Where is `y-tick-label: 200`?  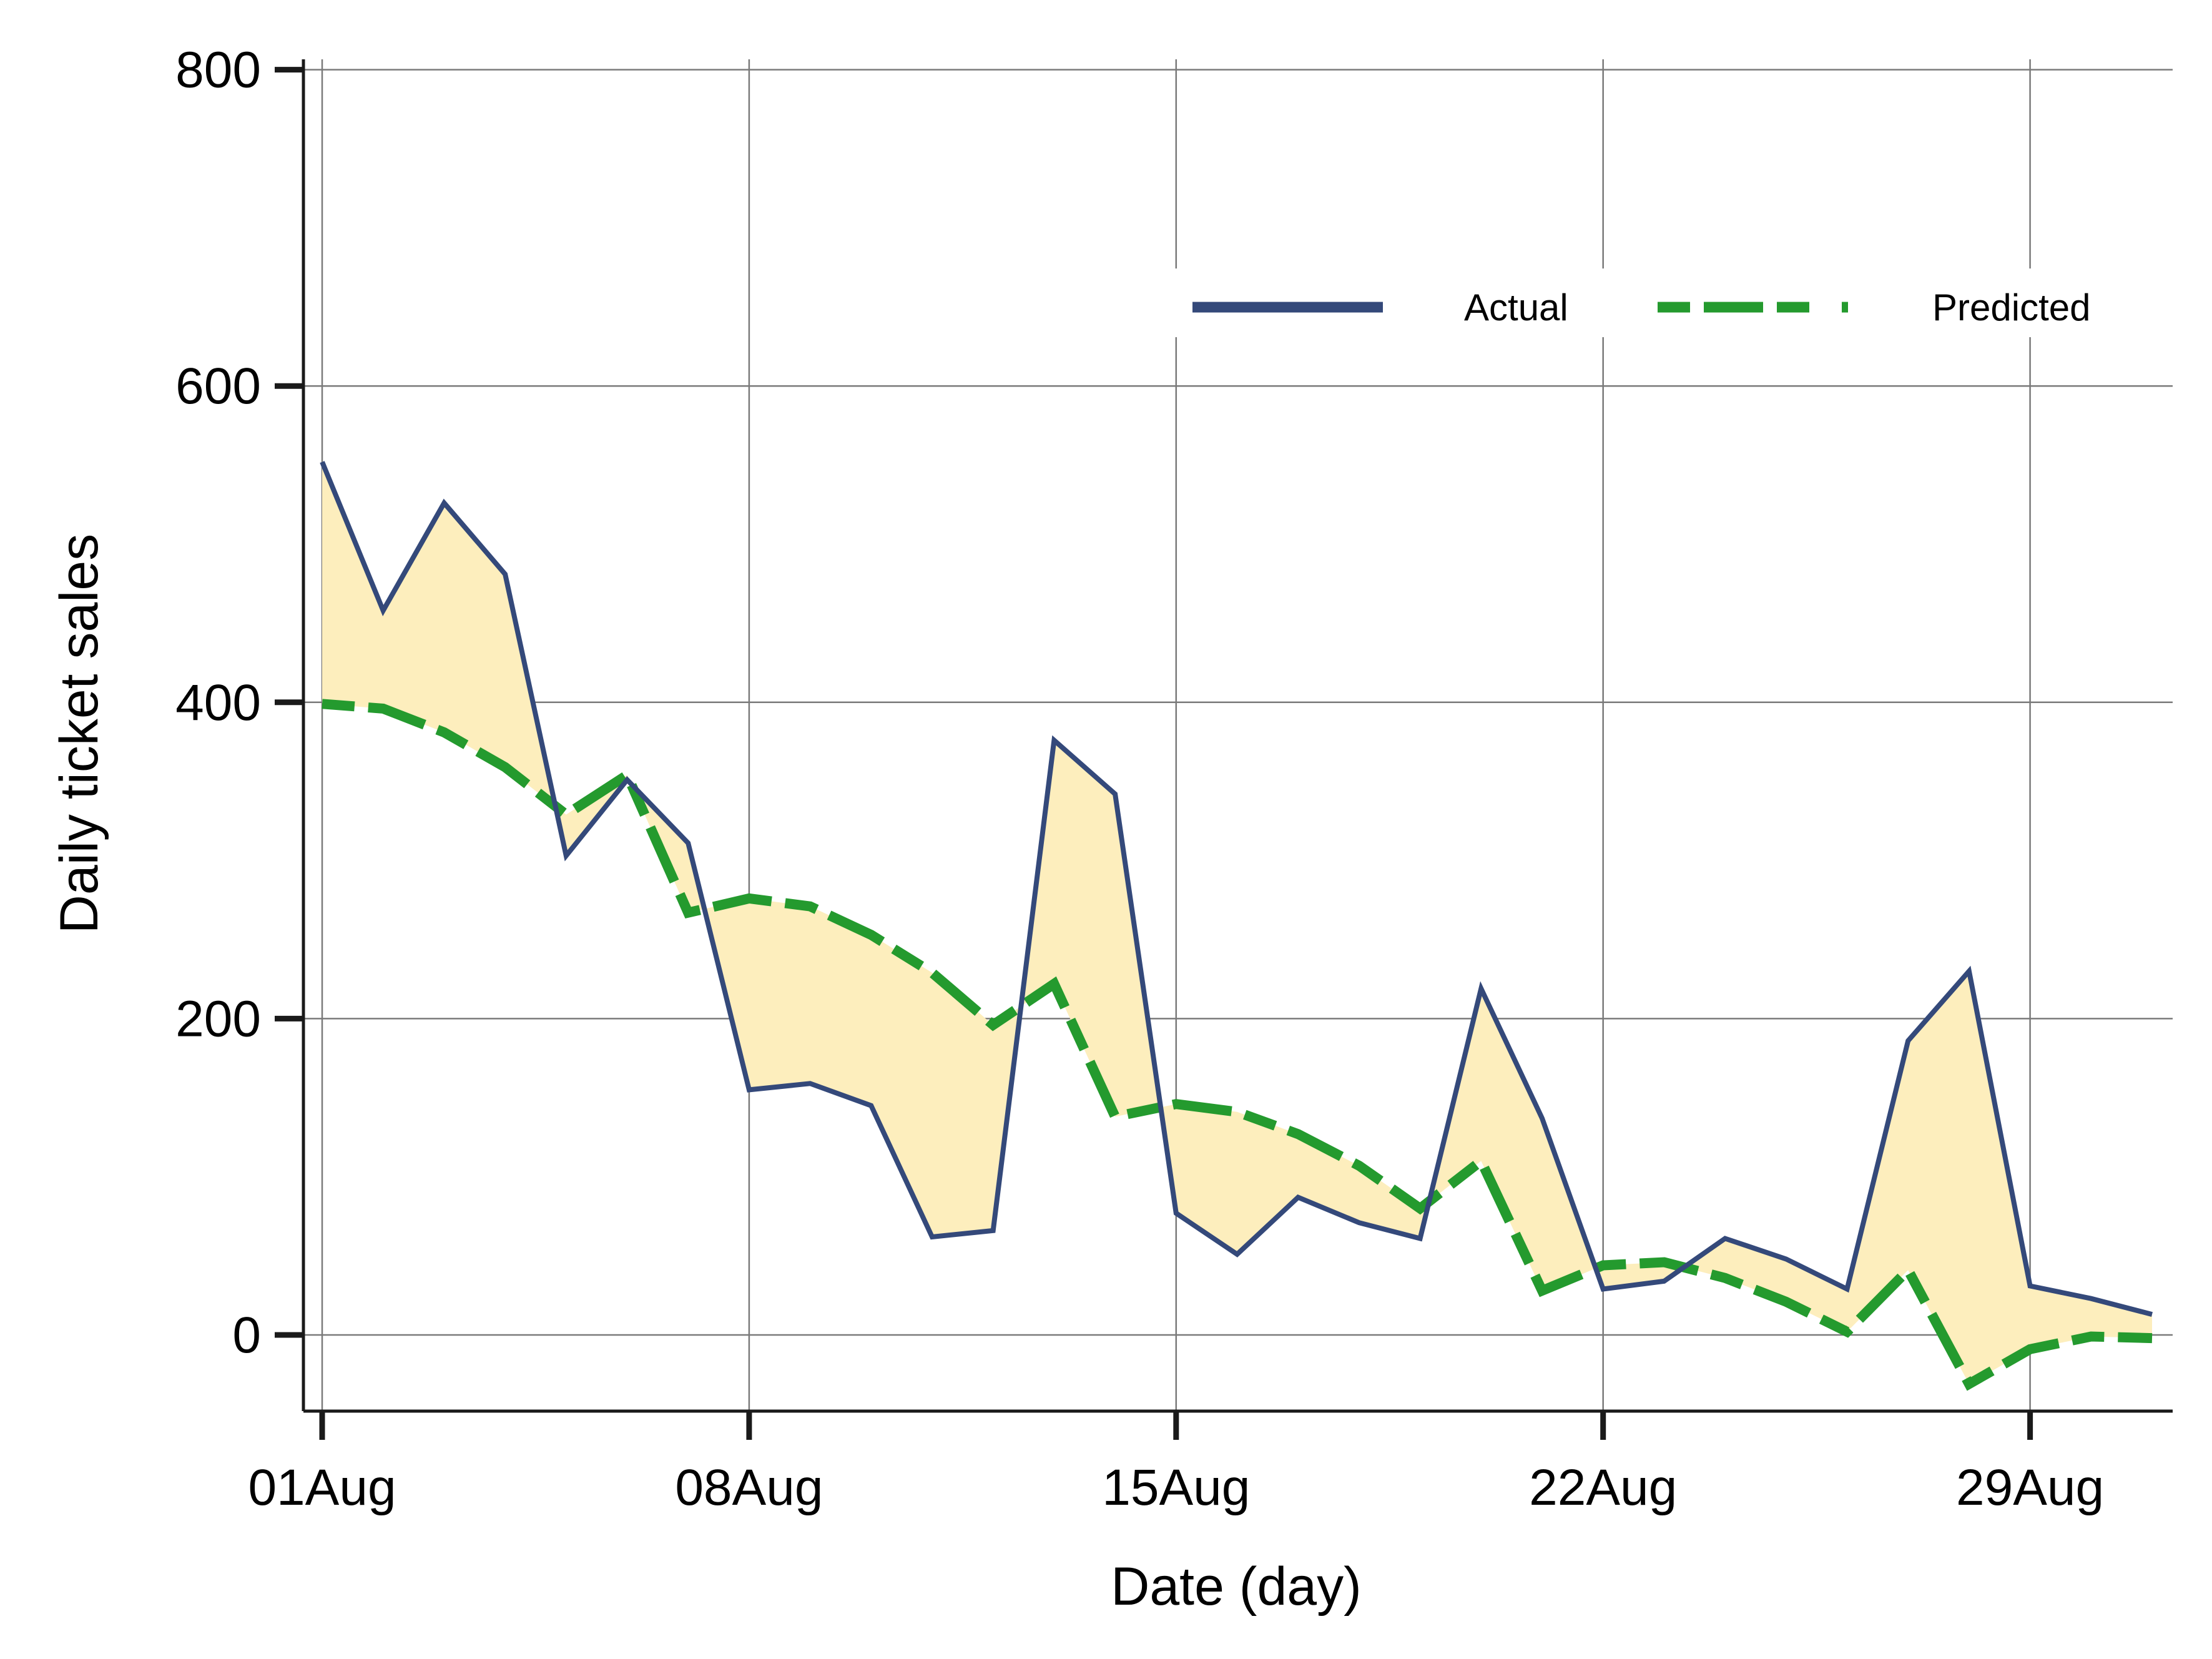
y-tick-label: 200 is located at coordinates (218, 1018).